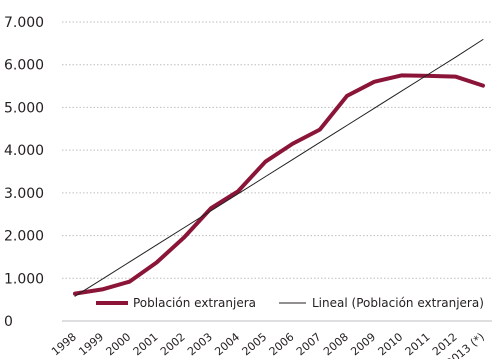  I want to click on legend-label-lineal: Lineal (Población extranjera), so click(398, 303).